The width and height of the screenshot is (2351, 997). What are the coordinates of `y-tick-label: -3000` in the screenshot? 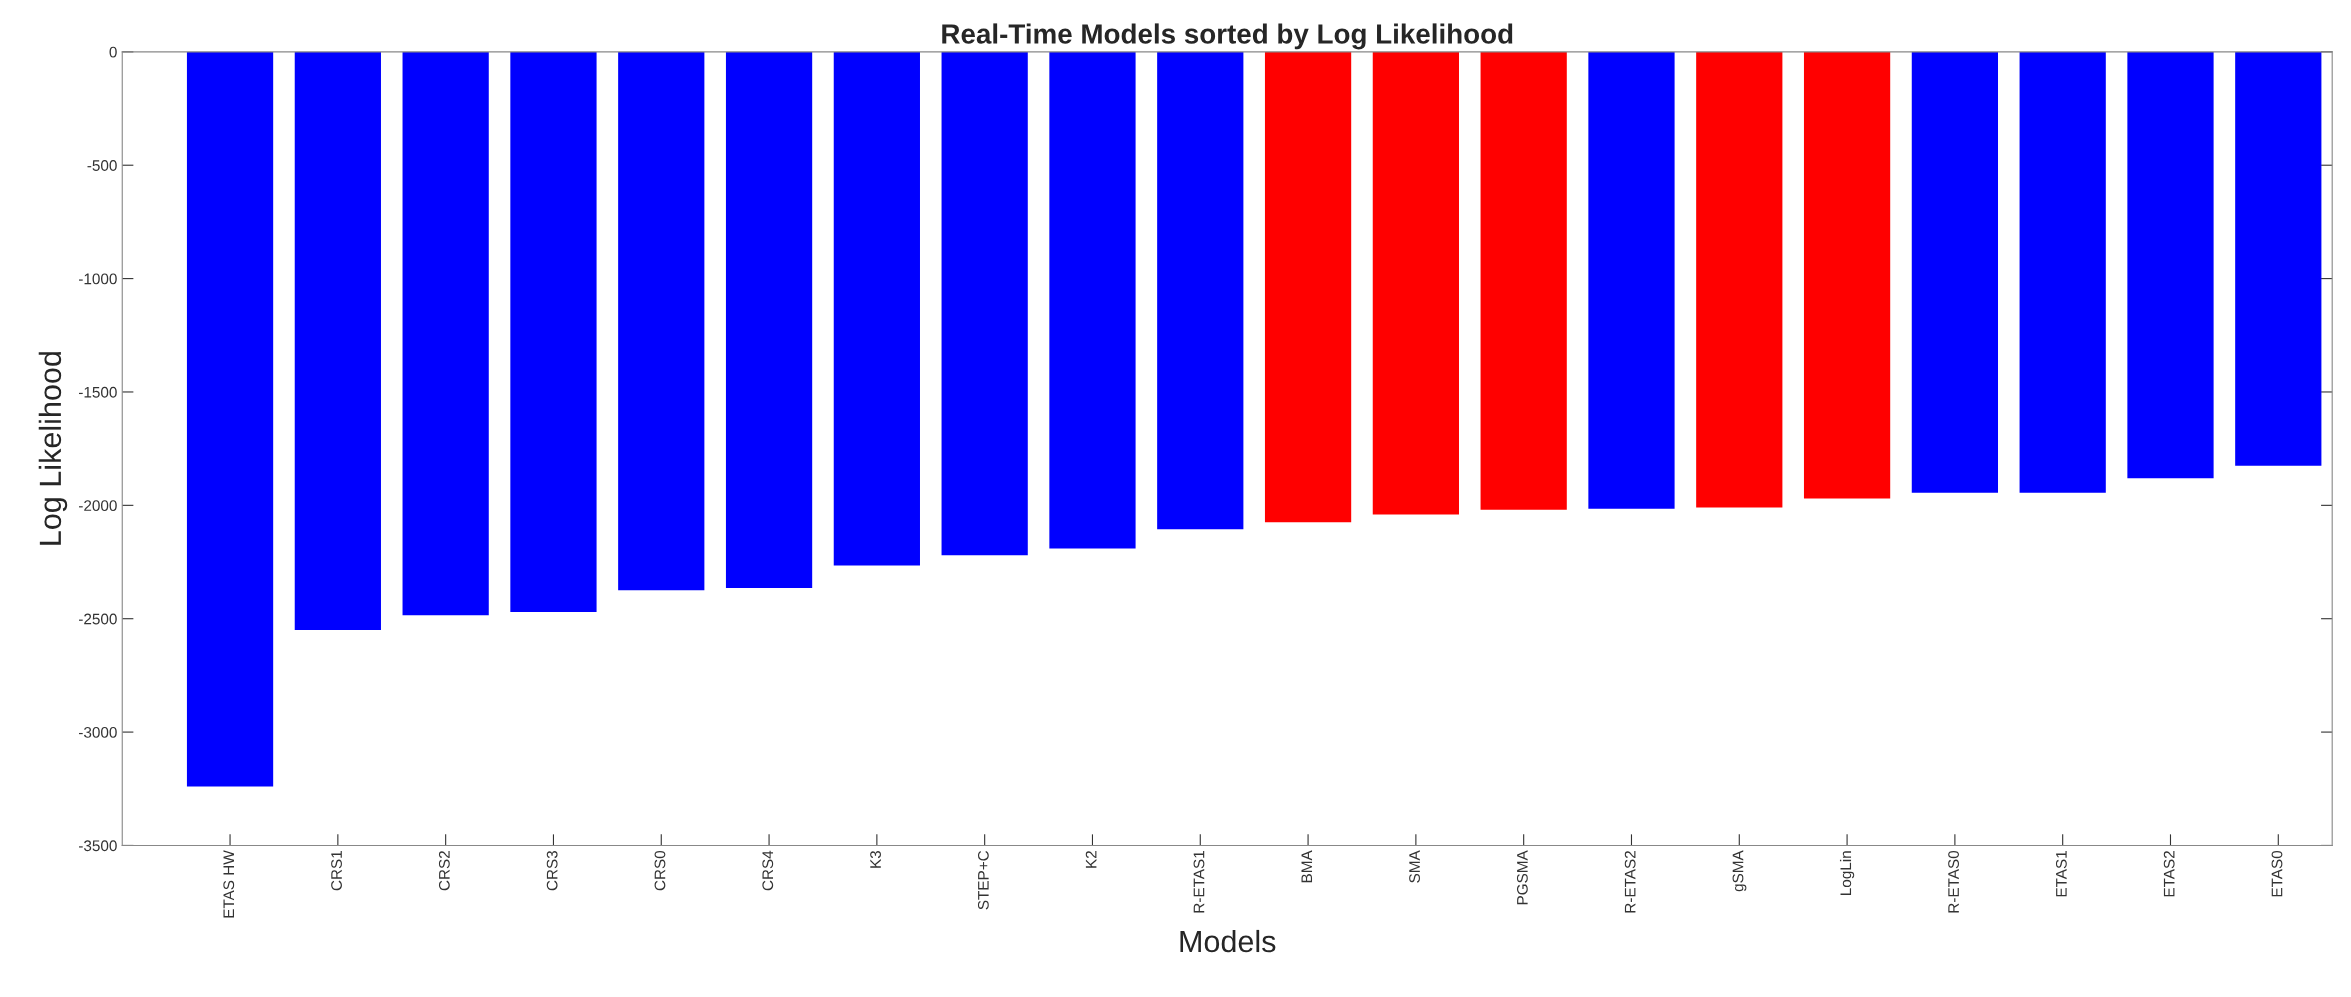 It's located at (98, 732).